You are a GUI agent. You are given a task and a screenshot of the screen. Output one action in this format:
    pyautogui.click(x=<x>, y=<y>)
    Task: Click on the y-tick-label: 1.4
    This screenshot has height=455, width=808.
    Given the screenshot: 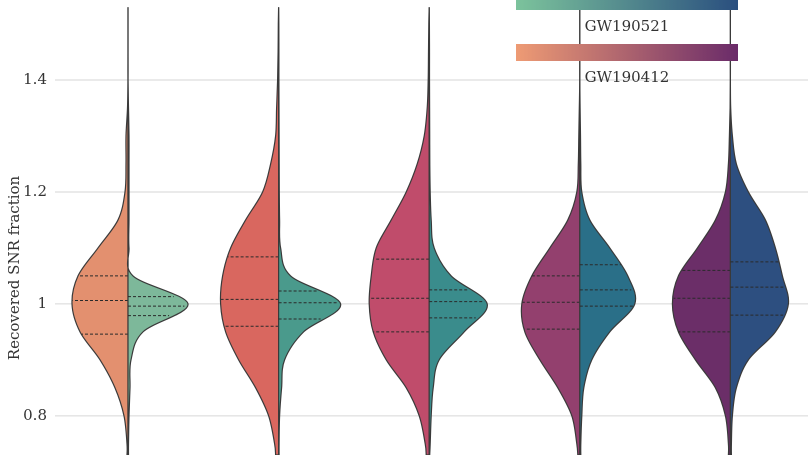 What is the action you would take?
    pyautogui.click(x=35, y=79)
    